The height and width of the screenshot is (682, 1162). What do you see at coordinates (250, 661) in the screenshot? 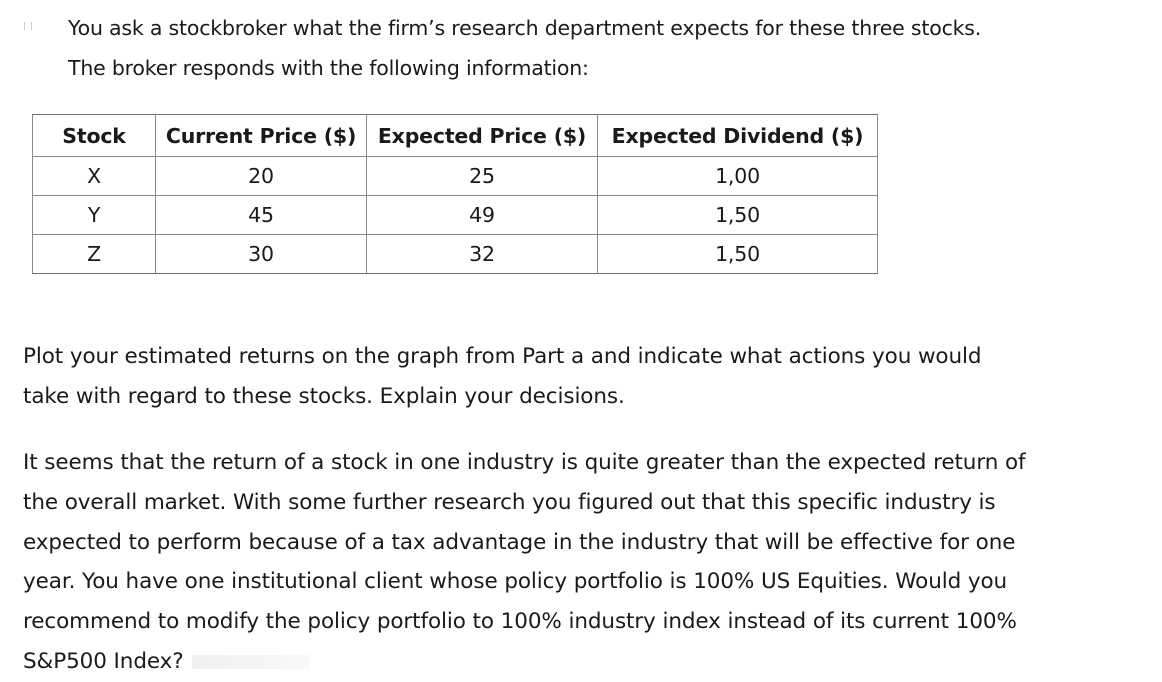
I see `faint-artifact` at bounding box center [250, 661].